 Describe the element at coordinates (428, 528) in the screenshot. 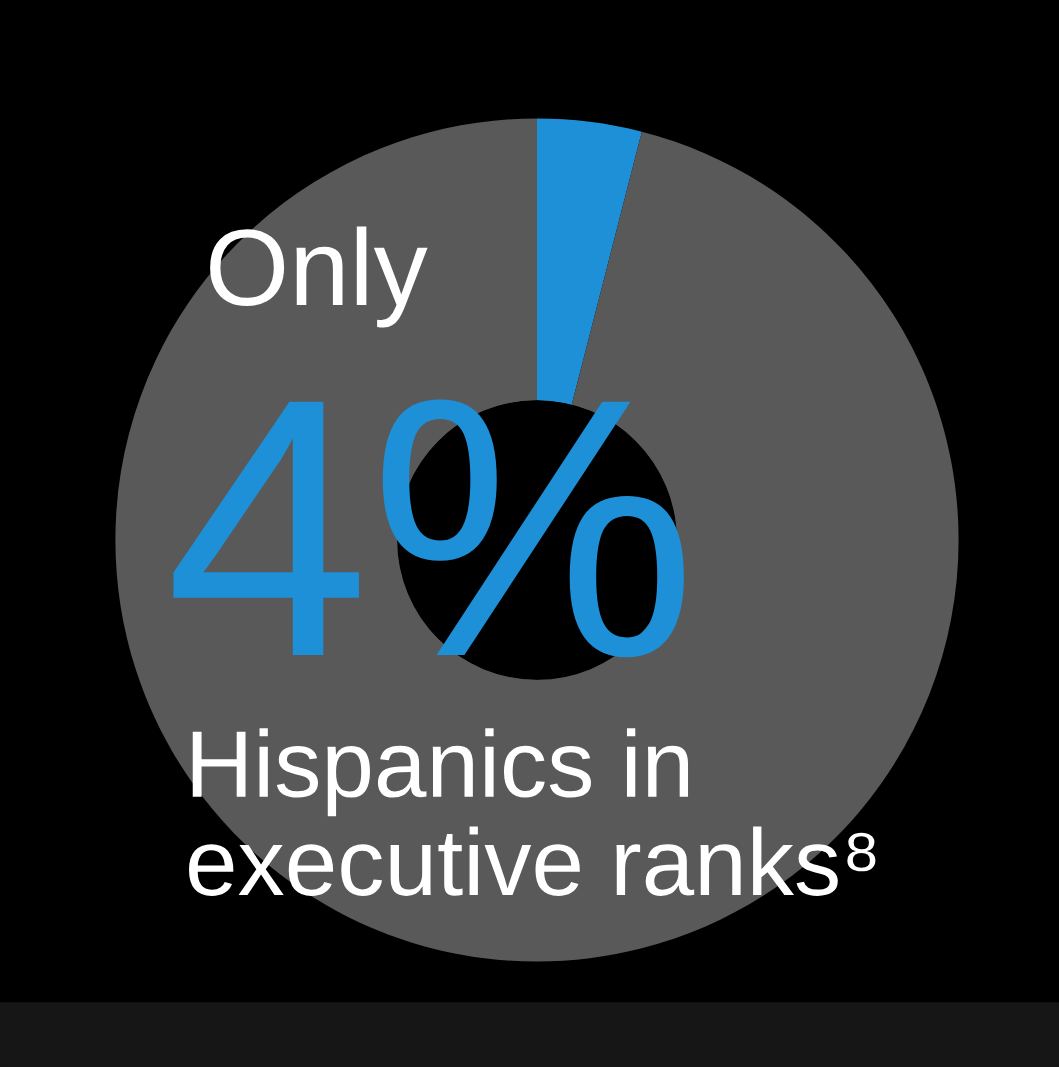

I see `text: 4%` at that location.